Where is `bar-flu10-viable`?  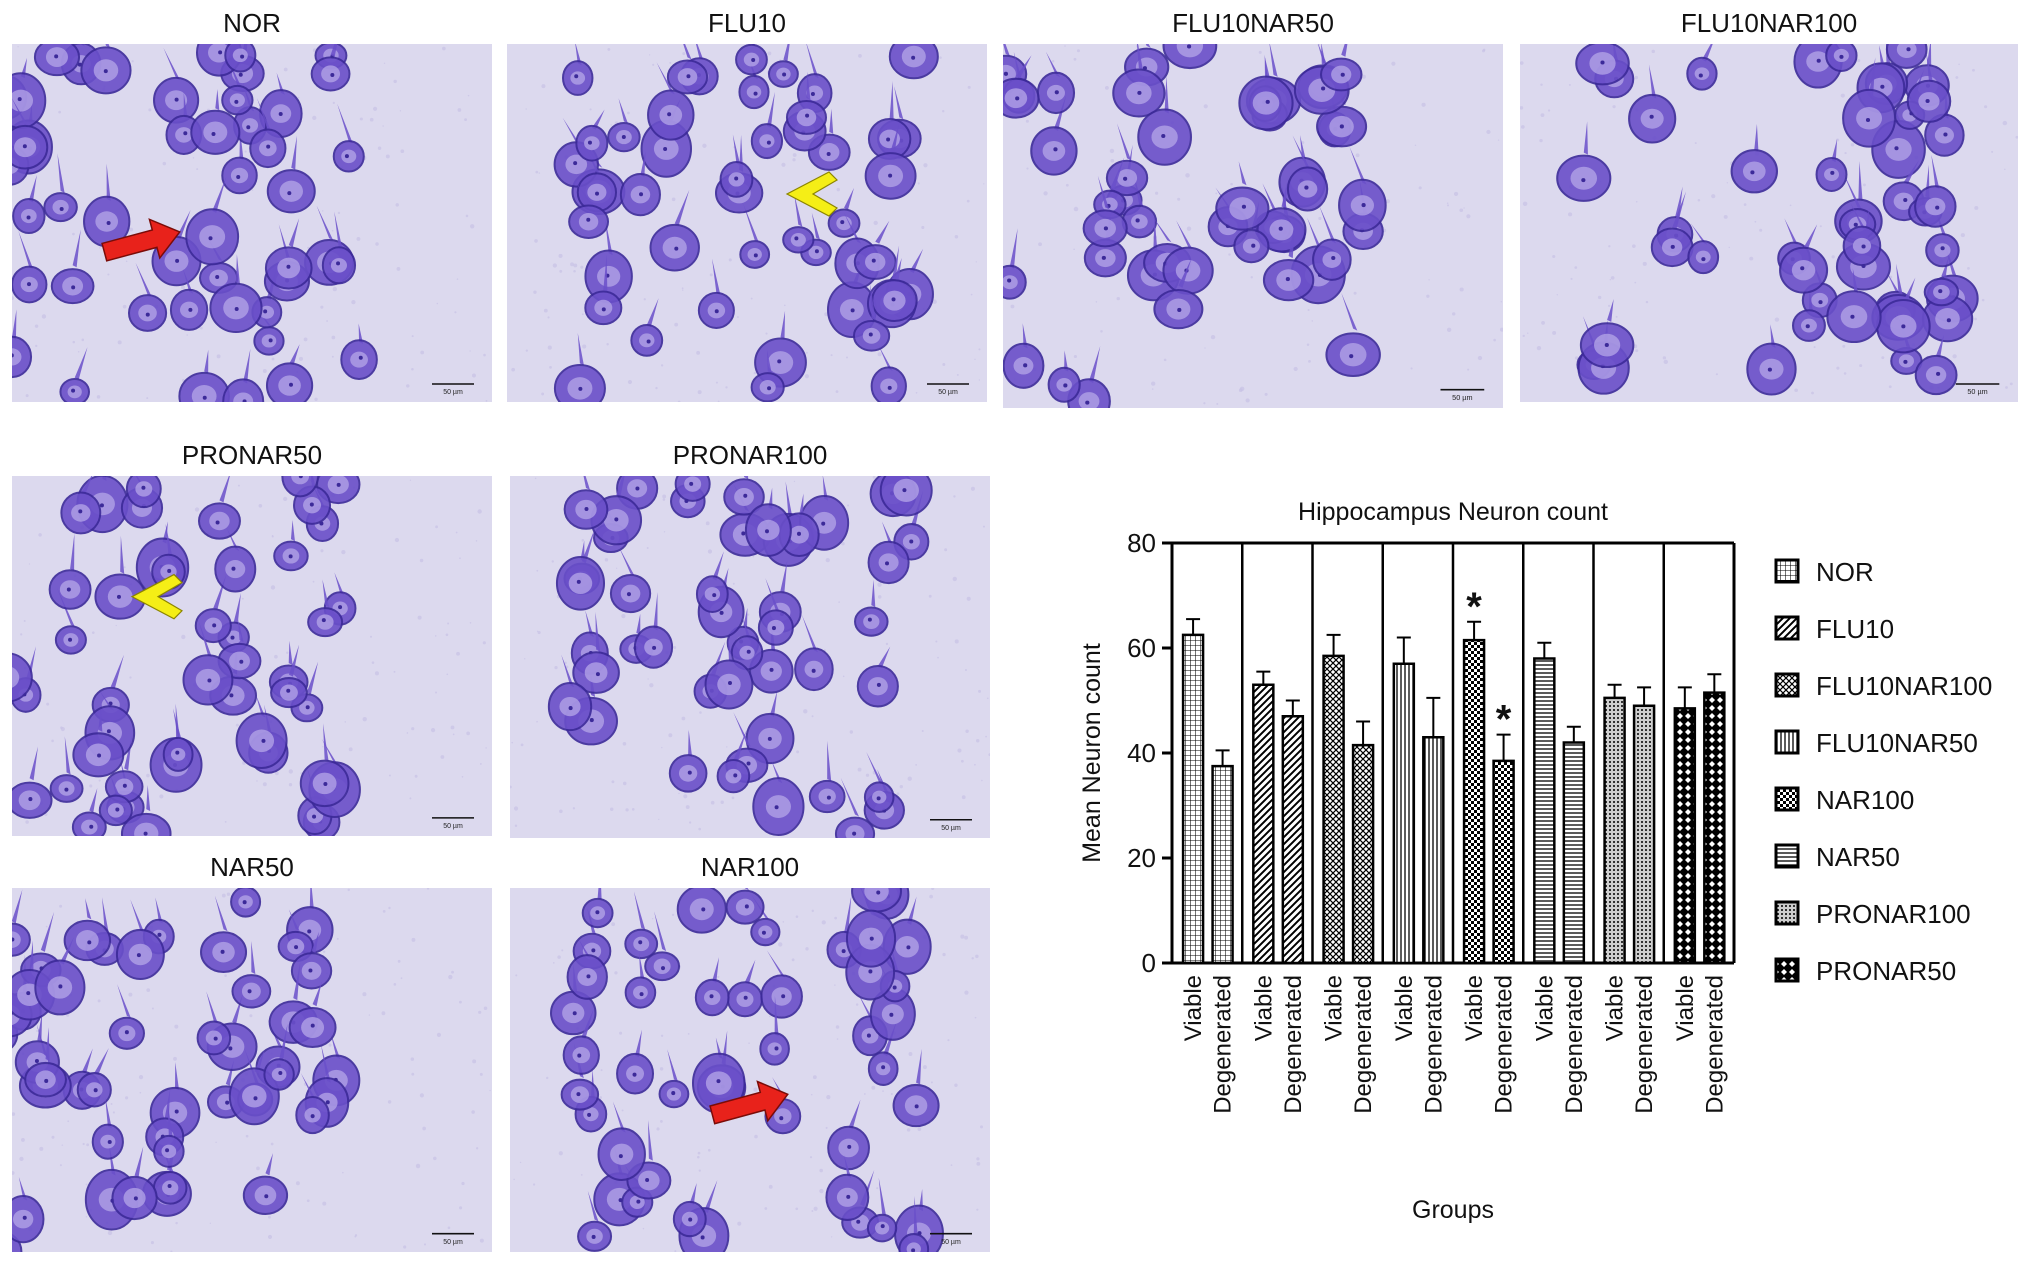
bar-flu10-viable is located at coordinates (1263, 824).